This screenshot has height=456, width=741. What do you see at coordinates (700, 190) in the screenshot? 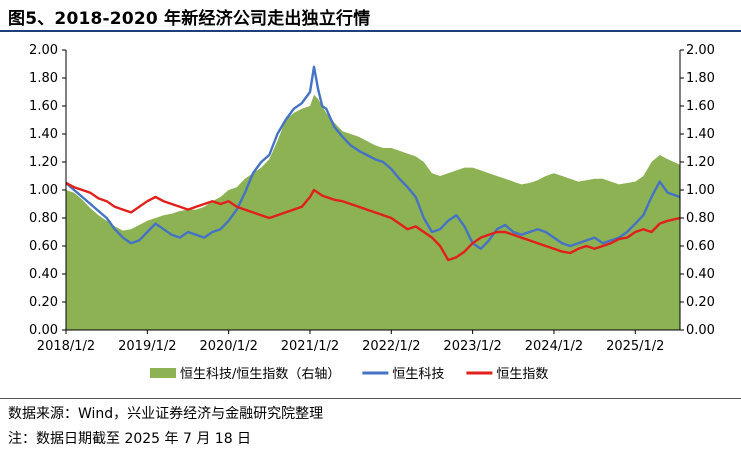
I see `right-tick-label: 1.00` at bounding box center [700, 190].